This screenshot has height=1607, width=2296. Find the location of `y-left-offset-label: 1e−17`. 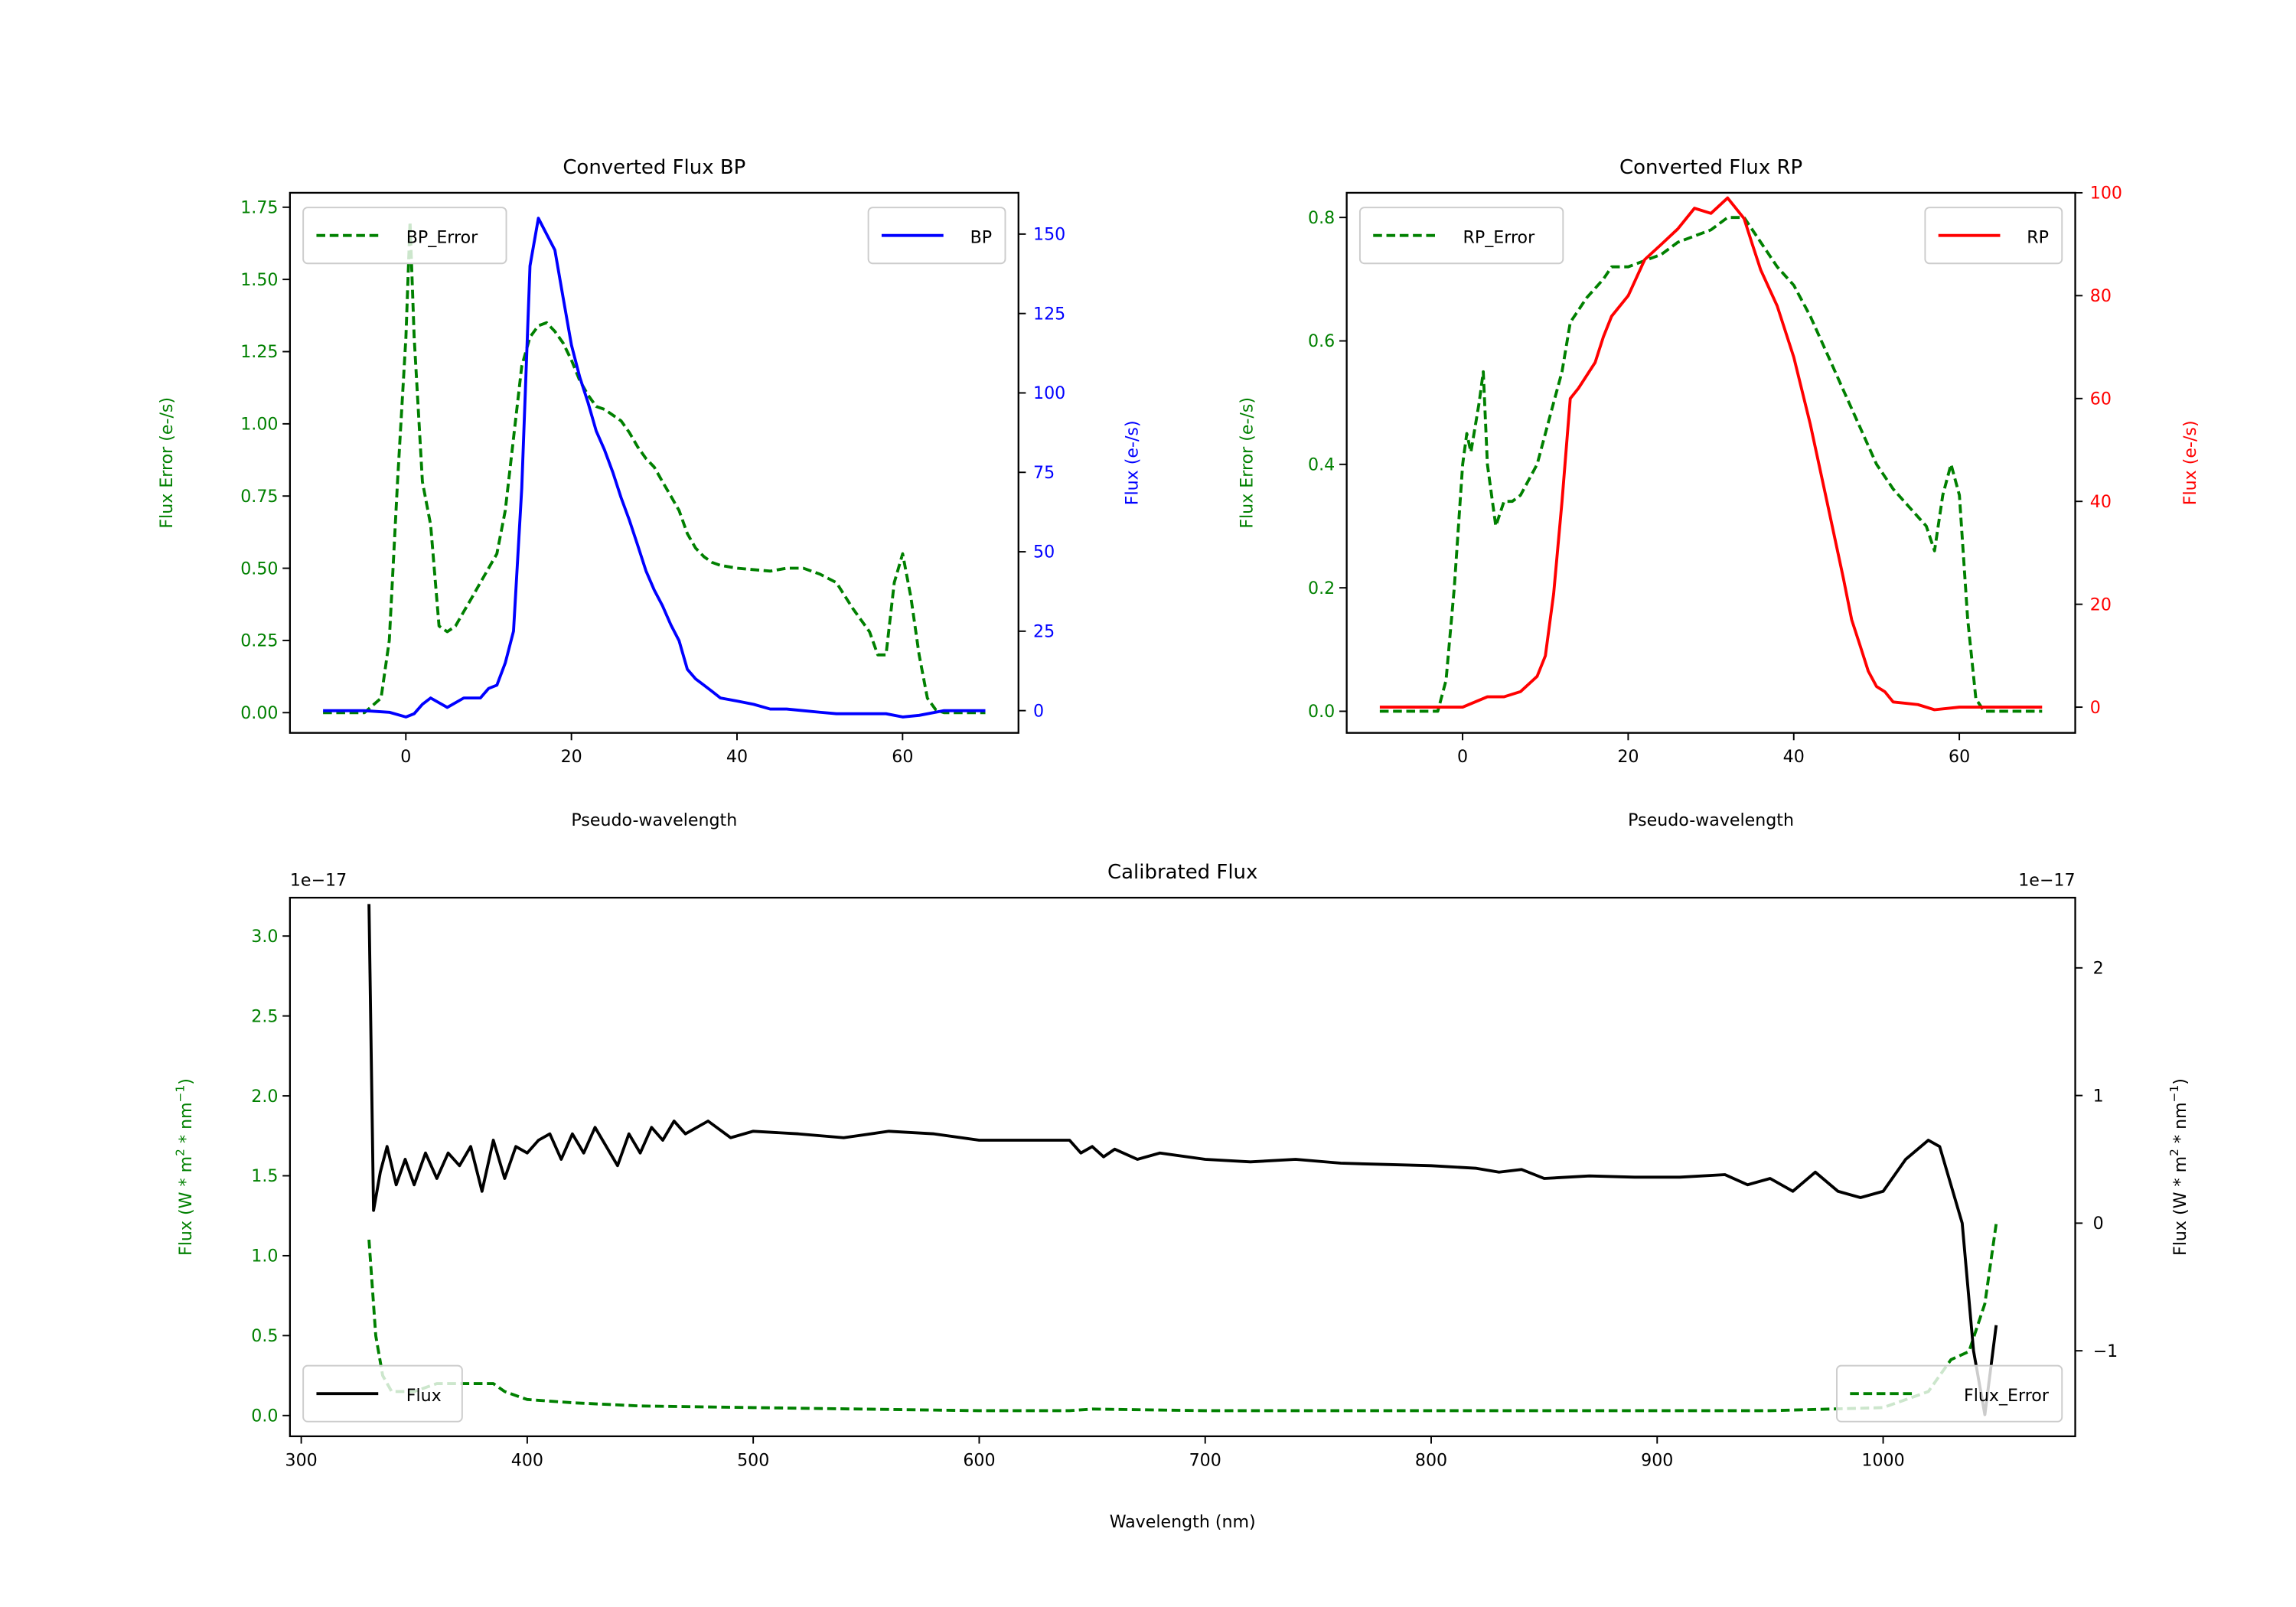

y-left-offset-label: 1e−17 is located at coordinates (318, 881).